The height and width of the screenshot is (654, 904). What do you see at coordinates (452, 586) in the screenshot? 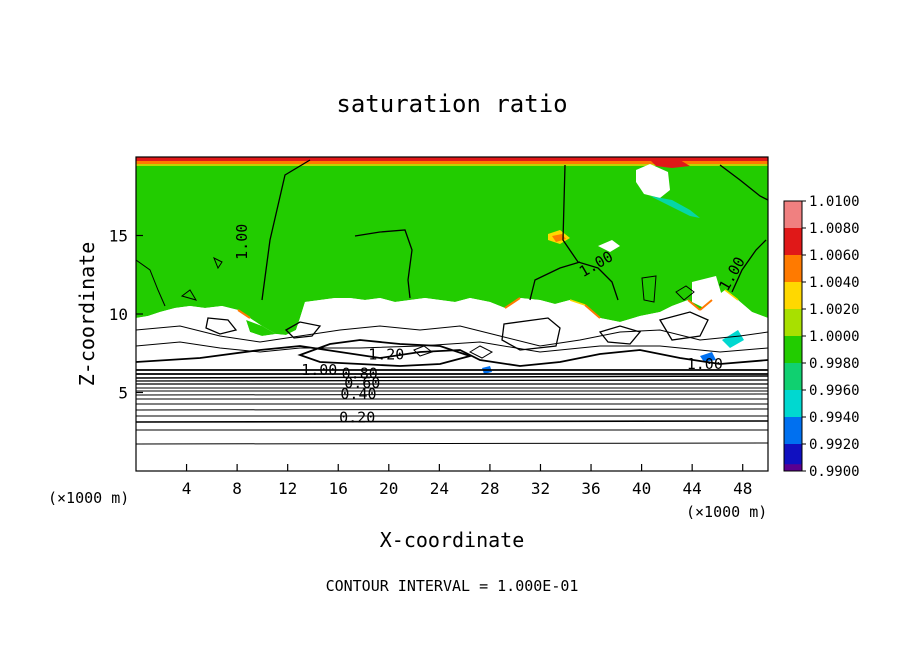
I see `contour-interval-note: CONTOUR INTERVAL = 1.000E-01` at bounding box center [452, 586].